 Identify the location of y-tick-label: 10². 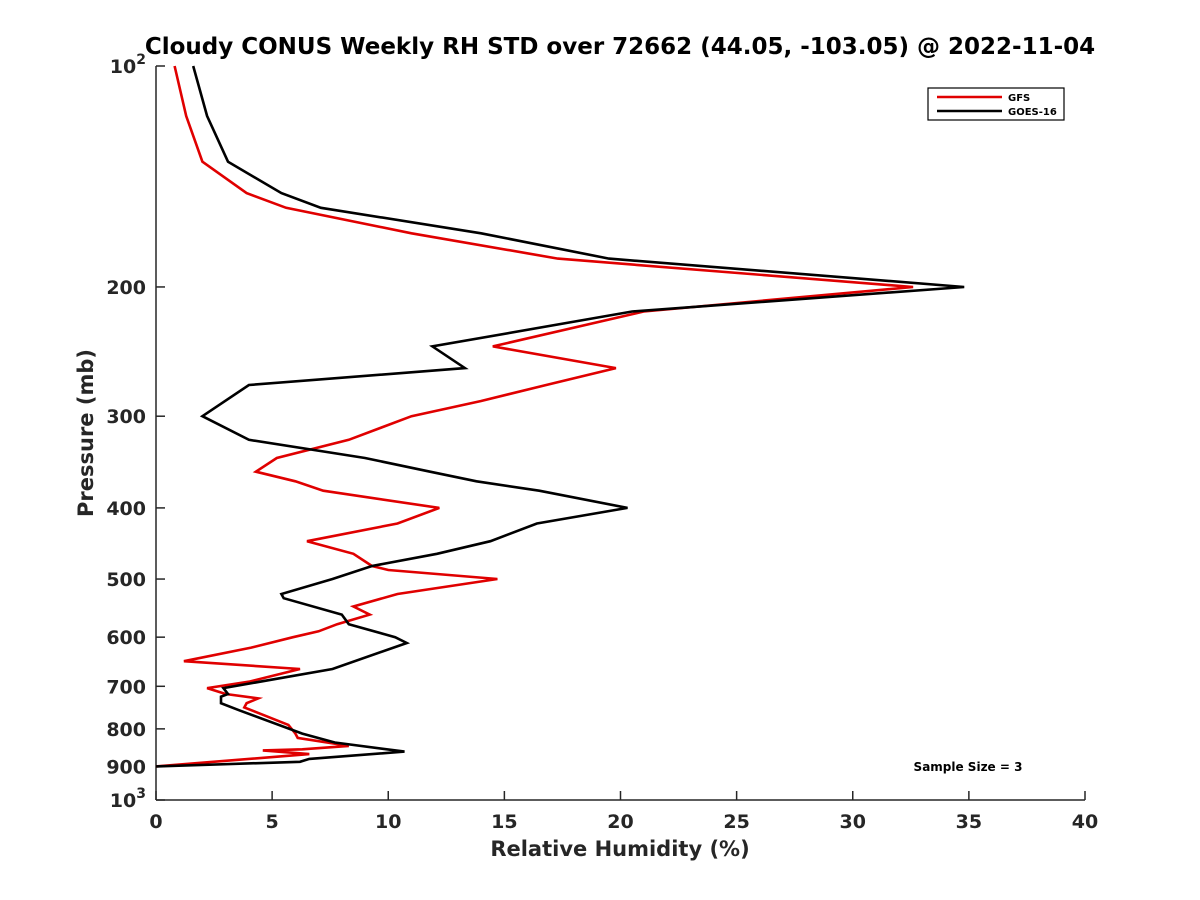
(128, 65).